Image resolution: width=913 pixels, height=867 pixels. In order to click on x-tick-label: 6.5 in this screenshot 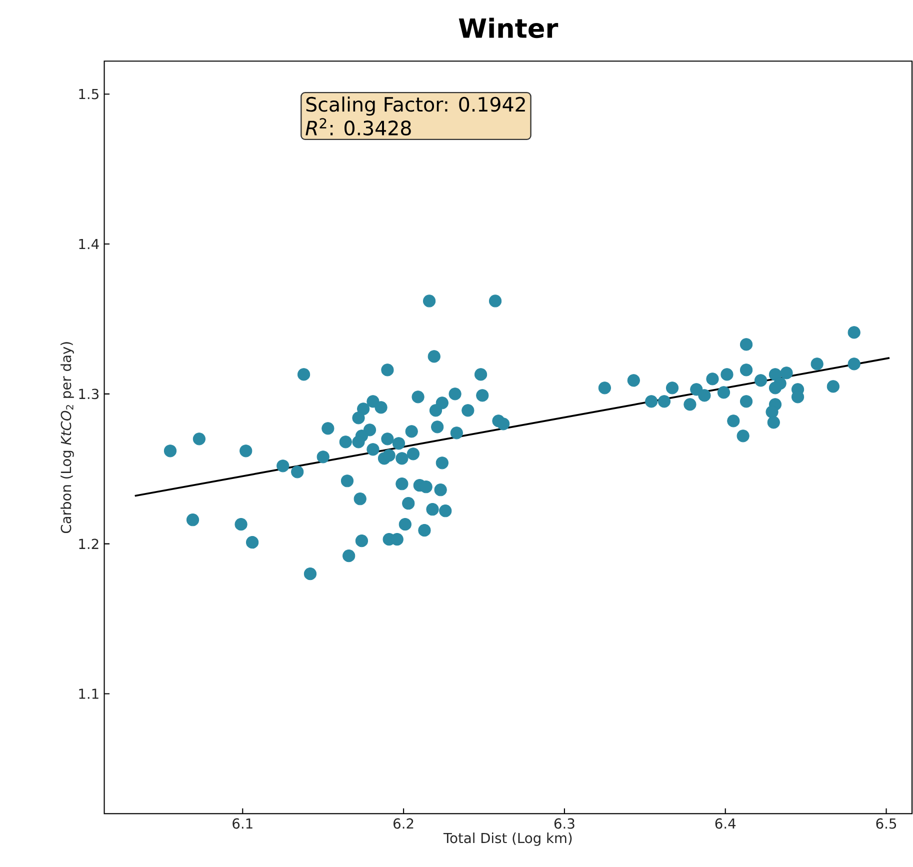, I will do `click(886, 823)`.